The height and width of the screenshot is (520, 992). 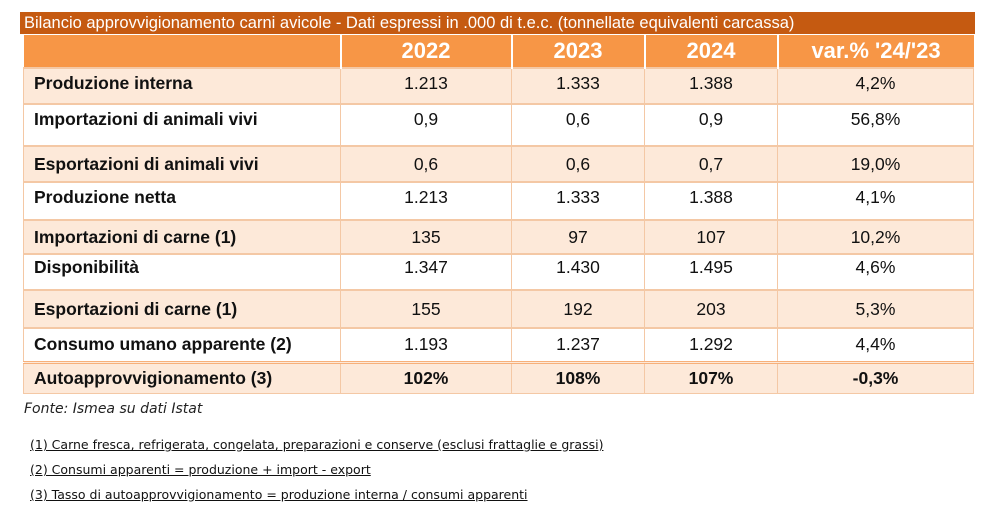 What do you see at coordinates (182, 124) in the screenshot?
I see `row-label: Importazioni di animali vivi` at bounding box center [182, 124].